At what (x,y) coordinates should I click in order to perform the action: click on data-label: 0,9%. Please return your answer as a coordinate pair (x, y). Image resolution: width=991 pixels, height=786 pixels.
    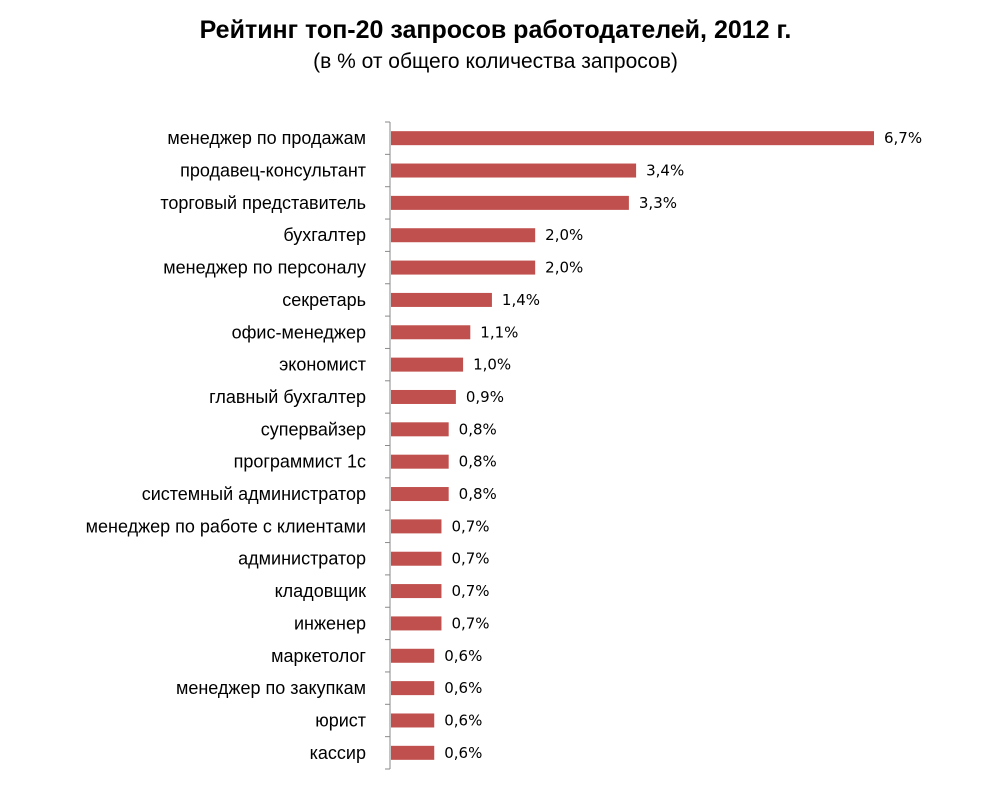
    Looking at the image, I should click on (485, 397).